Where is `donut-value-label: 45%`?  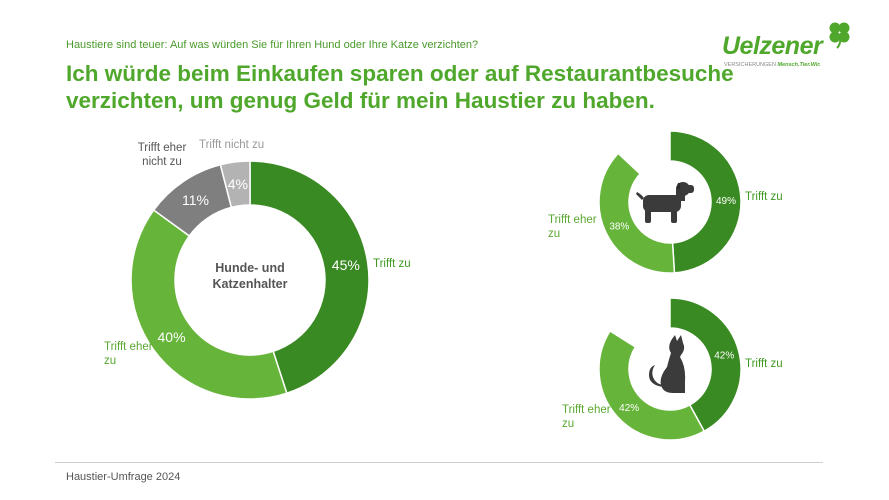
donut-value-label: 45% is located at coordinates (346, 265).